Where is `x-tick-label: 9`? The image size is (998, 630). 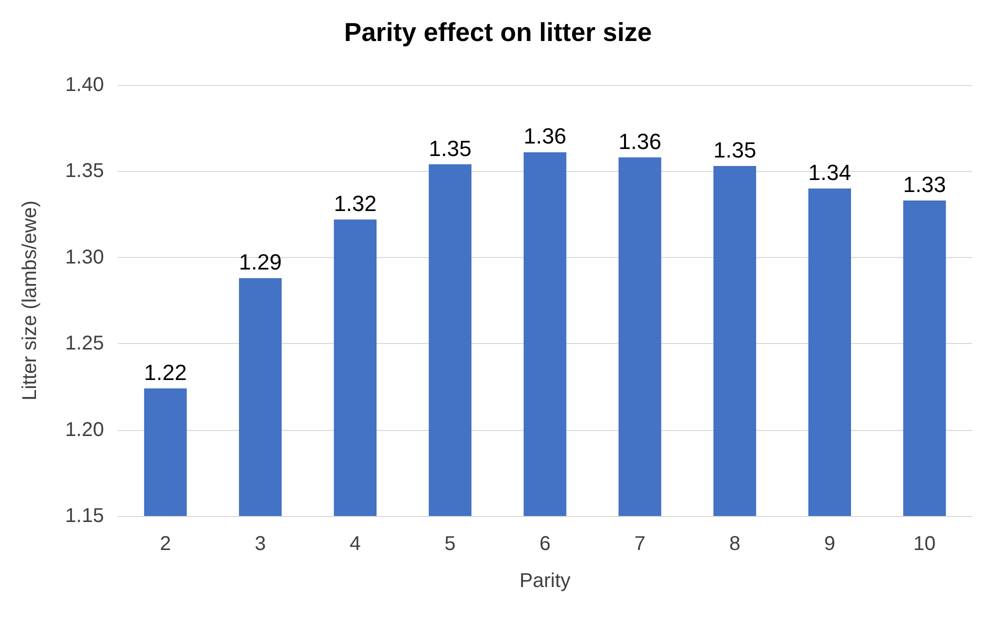 x-tick-label: 9 is located at coordinates (830, 544).